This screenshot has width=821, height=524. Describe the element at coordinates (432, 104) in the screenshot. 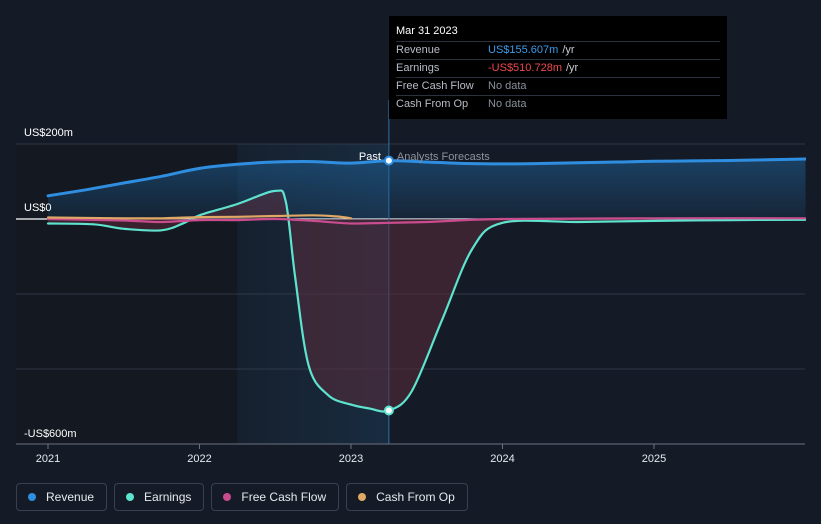

I see `tooltip-label: Cash From Op` at that location.